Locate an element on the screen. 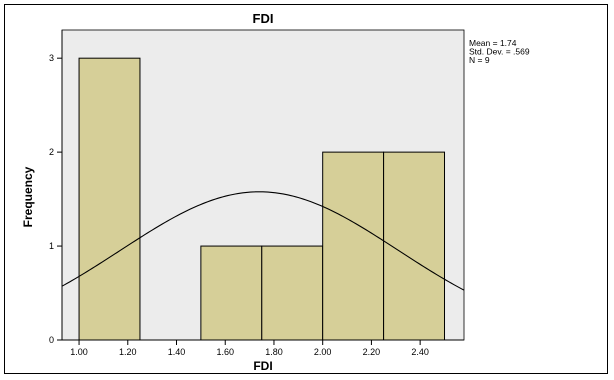  x-tick-label: 1.60 is located at coordinates (225, 352).